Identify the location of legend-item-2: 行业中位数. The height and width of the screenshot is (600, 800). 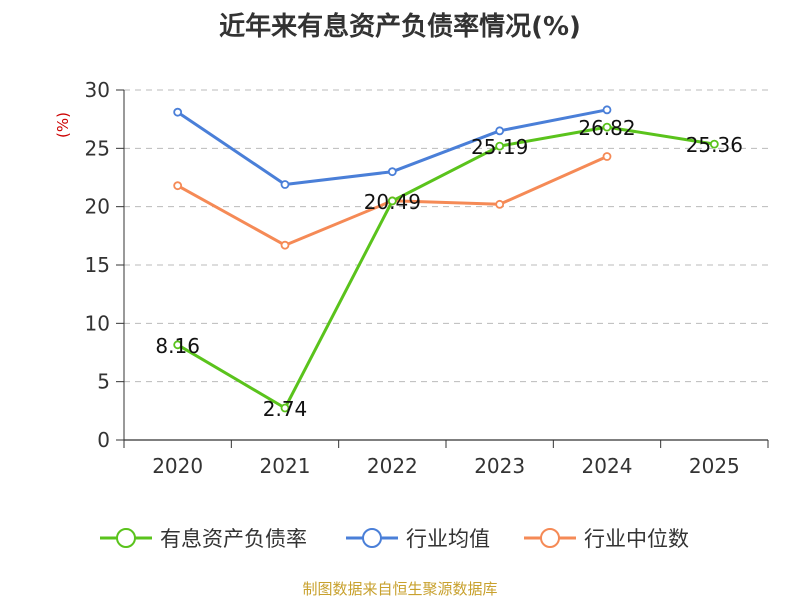
(606, 539).